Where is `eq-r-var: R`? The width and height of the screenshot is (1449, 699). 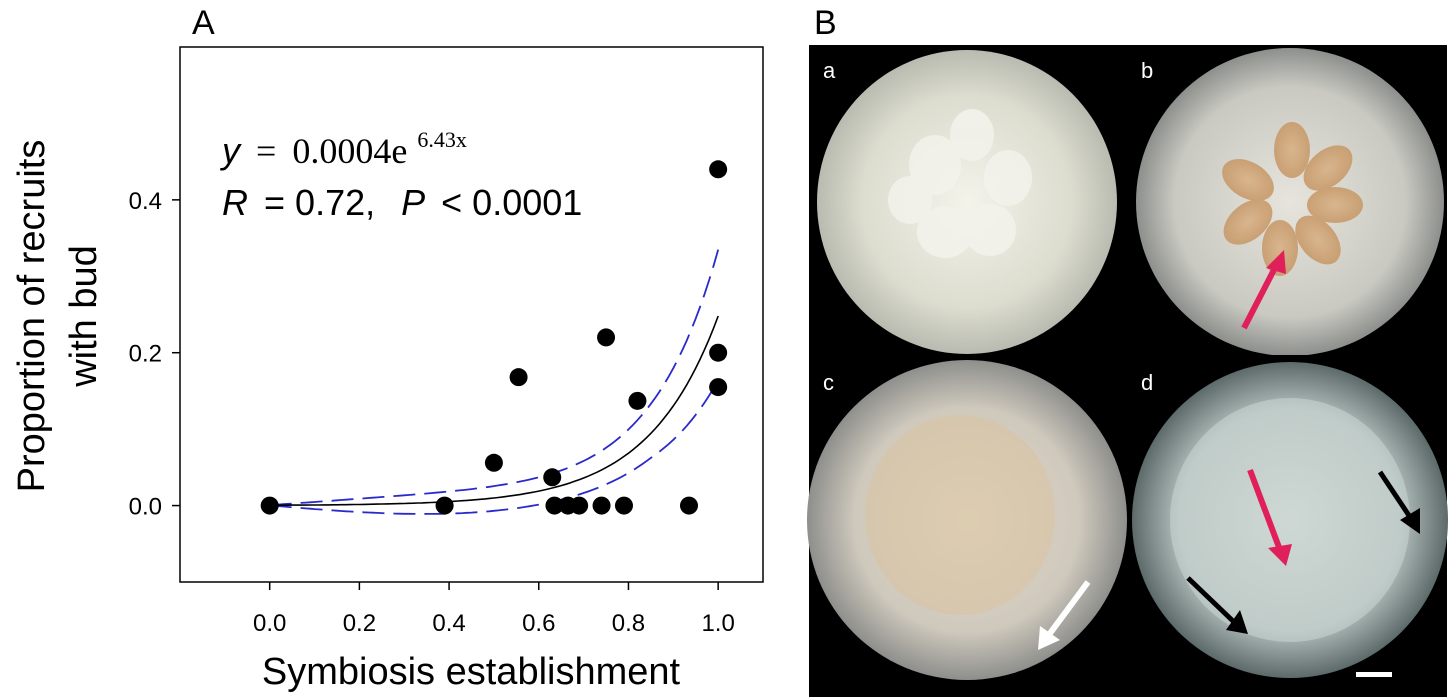 eq-r-var: R is located at coordinates (235, 202).